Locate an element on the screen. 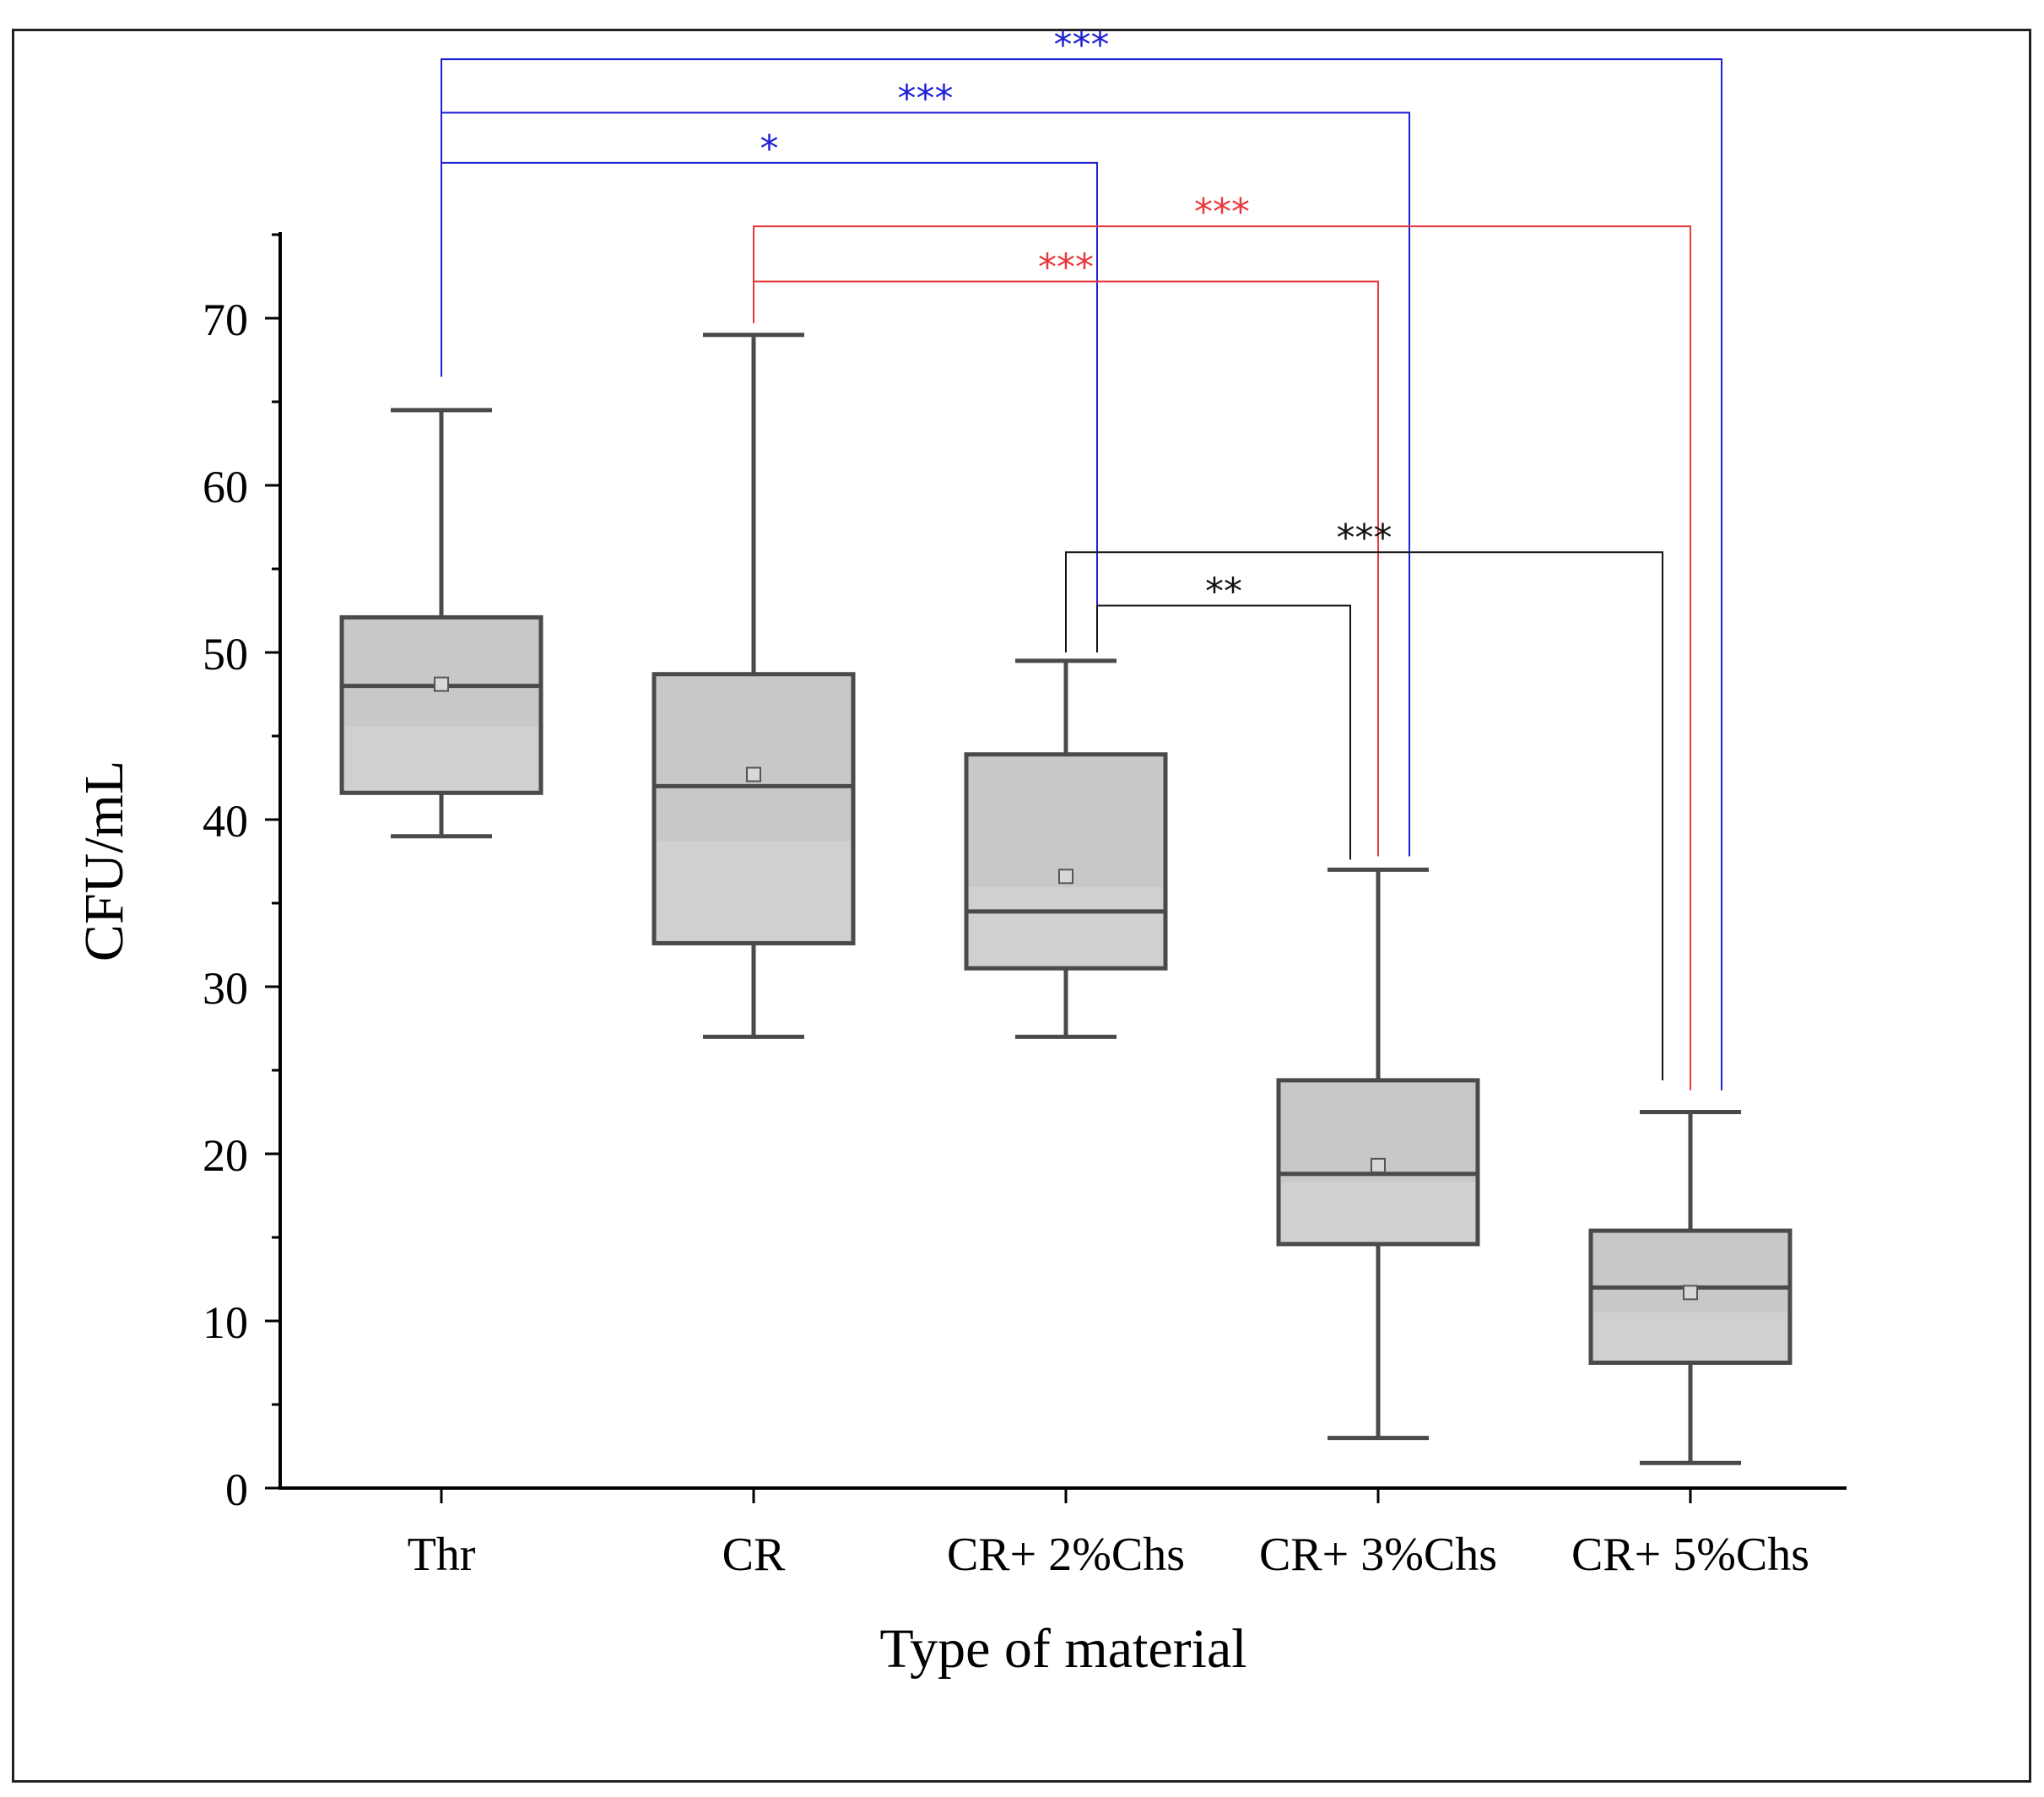 The image size is (2044, 1797). x-tick-label: CR+ 3%Chs is located at coordinates (1378, 1555).